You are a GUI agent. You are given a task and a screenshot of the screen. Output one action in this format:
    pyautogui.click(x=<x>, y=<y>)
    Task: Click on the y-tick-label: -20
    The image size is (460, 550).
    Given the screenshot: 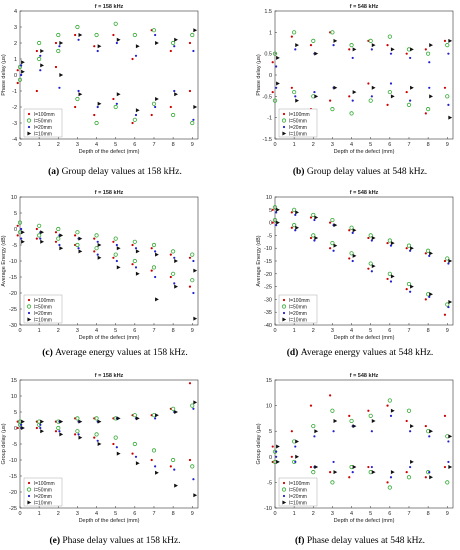 What is the action you would take?
    pyautogui.click(x=268, y=275)
    